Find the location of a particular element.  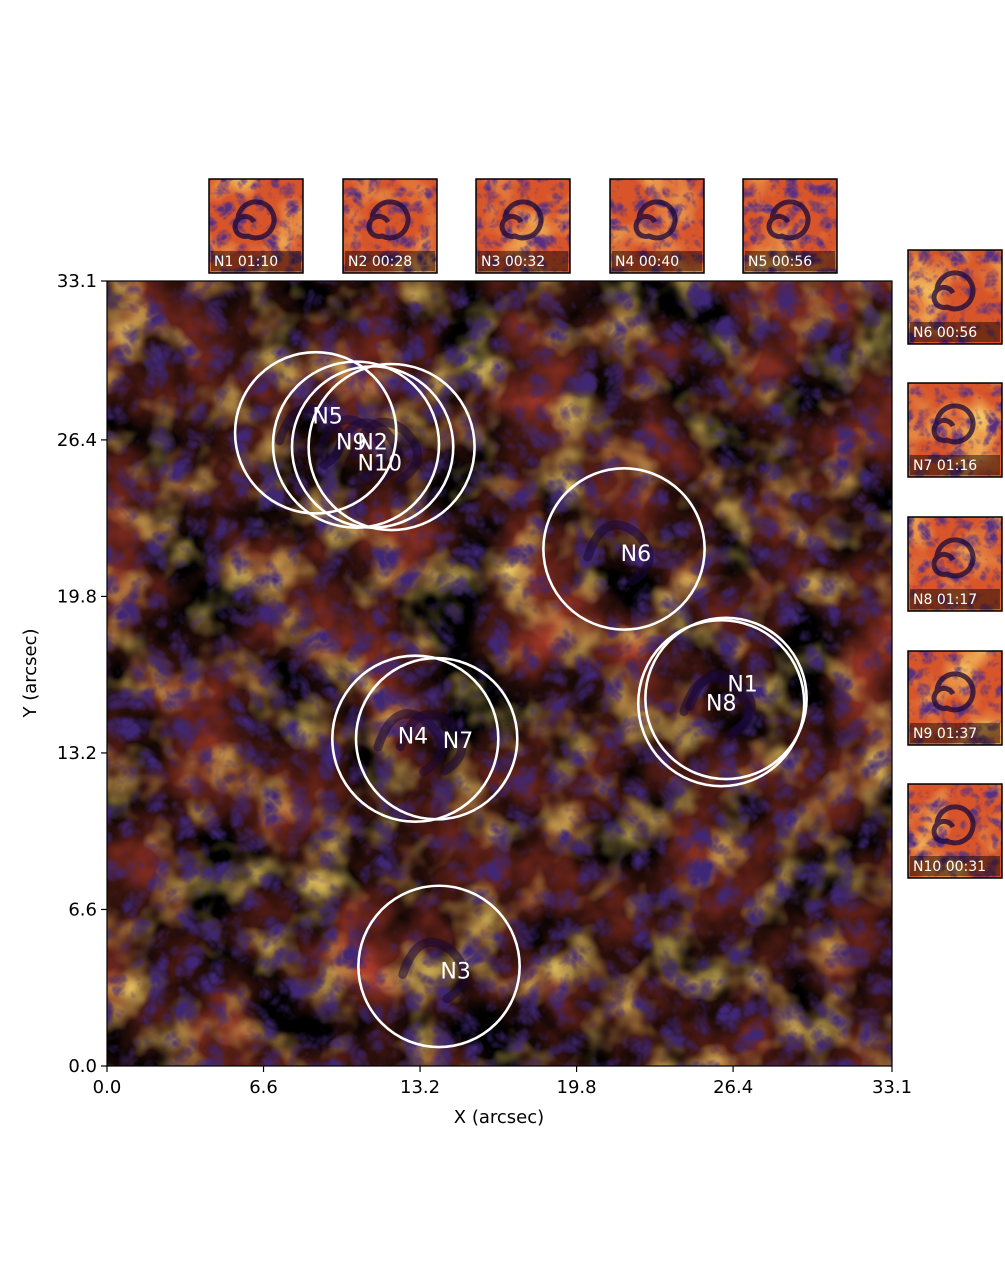

vortex-circle-n4 is located at coordinates (415, 739).